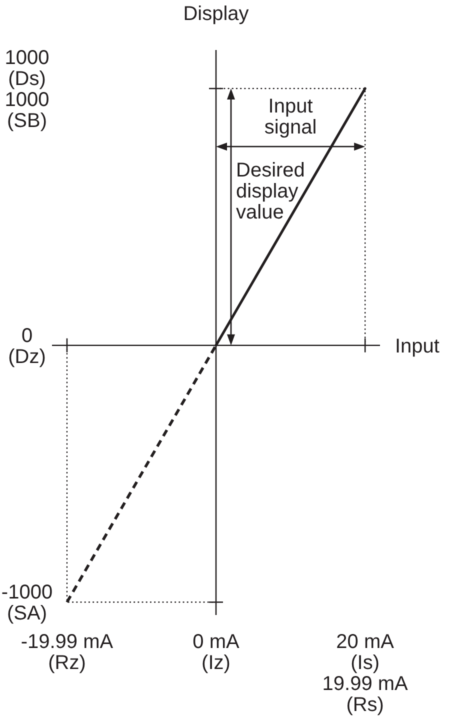 The width and height of the screenshot is (455, 716). Describe the element at coordinates (27, 603) in the screenshot. I see `y-tick-label: -1000 (SA)` at that location.